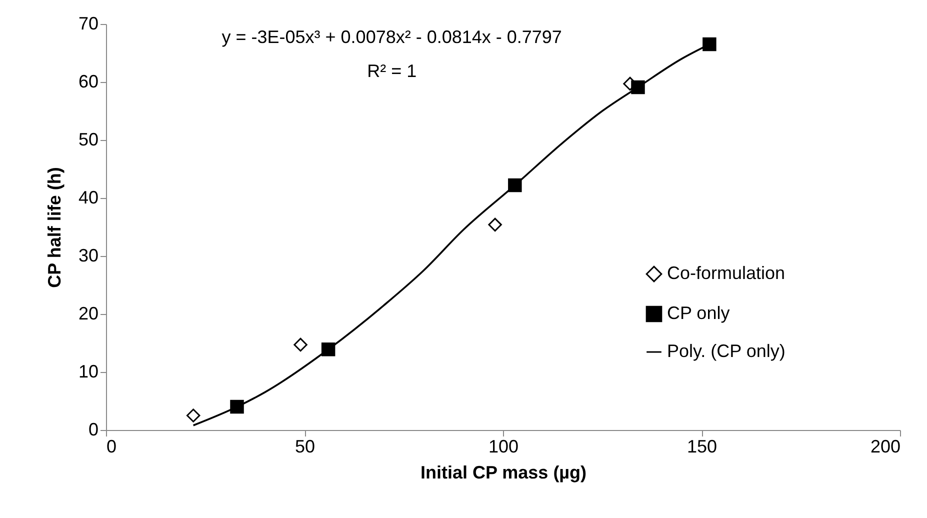 Image resolution: width=927 pixels, height=518 pixels. I want to click on x-tick-label: 50, so click(305, 446).